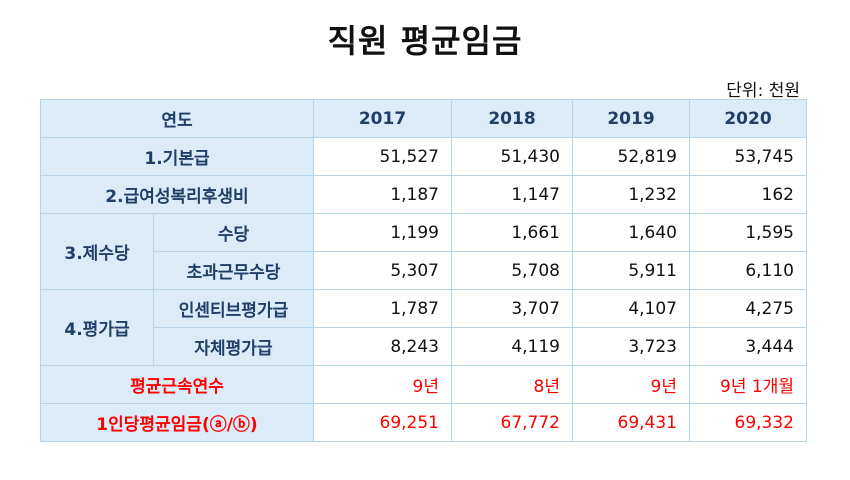 This screenshot has width=850, height=480. Describe the element at coordinates (512, 156) in the screenshot. I see `cell: 51,430` at that location.